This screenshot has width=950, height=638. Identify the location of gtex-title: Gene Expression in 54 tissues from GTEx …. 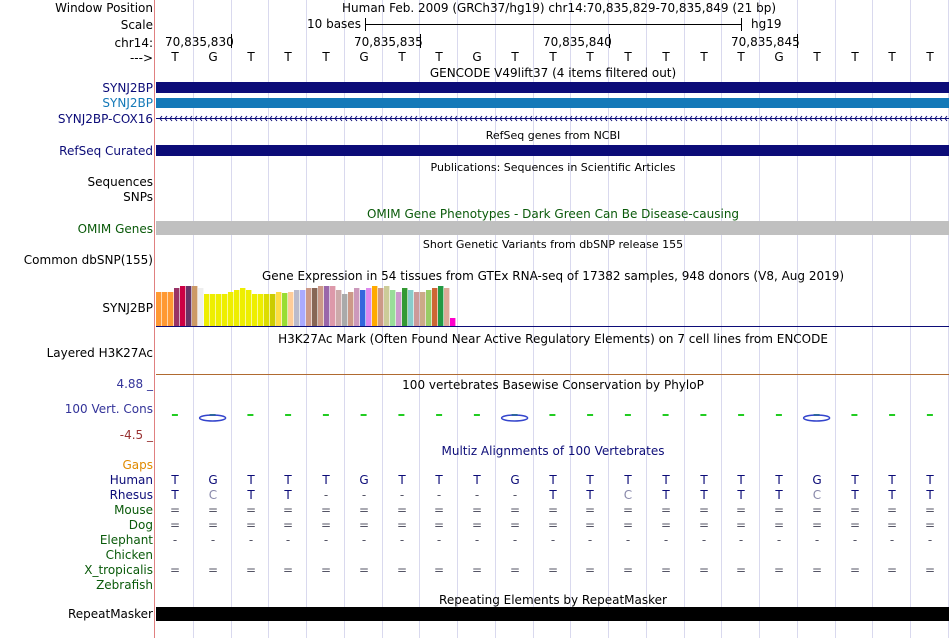
(553, 276).